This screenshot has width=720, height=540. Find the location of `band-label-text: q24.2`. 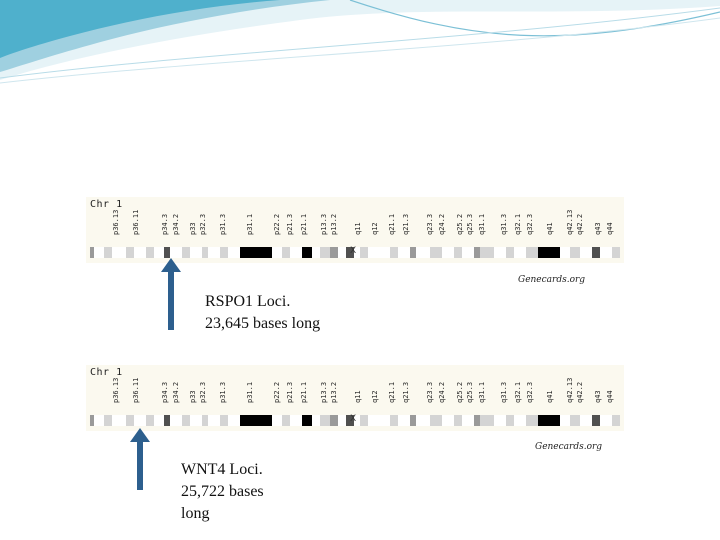

band-label-text: q24.2 is located at coordinates (442, 224).